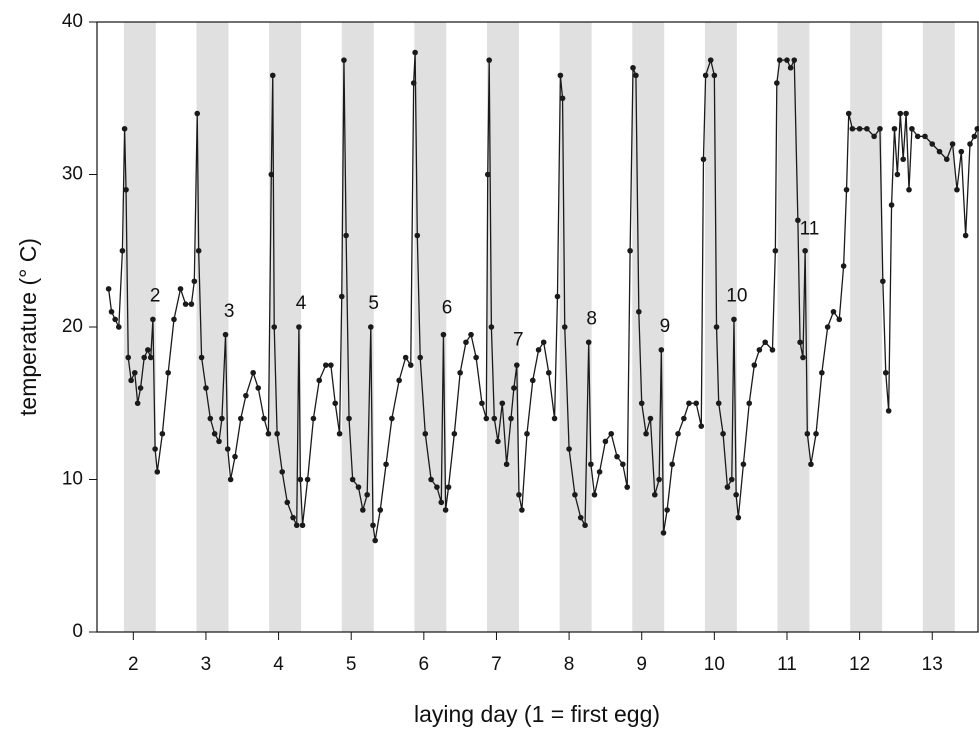 The height and width of the screenshot is (734, 979). What do you see at coordinates (569, 664) in the screenshot?
I see `x-tick-label: 8` at bounding box center [569, 664].